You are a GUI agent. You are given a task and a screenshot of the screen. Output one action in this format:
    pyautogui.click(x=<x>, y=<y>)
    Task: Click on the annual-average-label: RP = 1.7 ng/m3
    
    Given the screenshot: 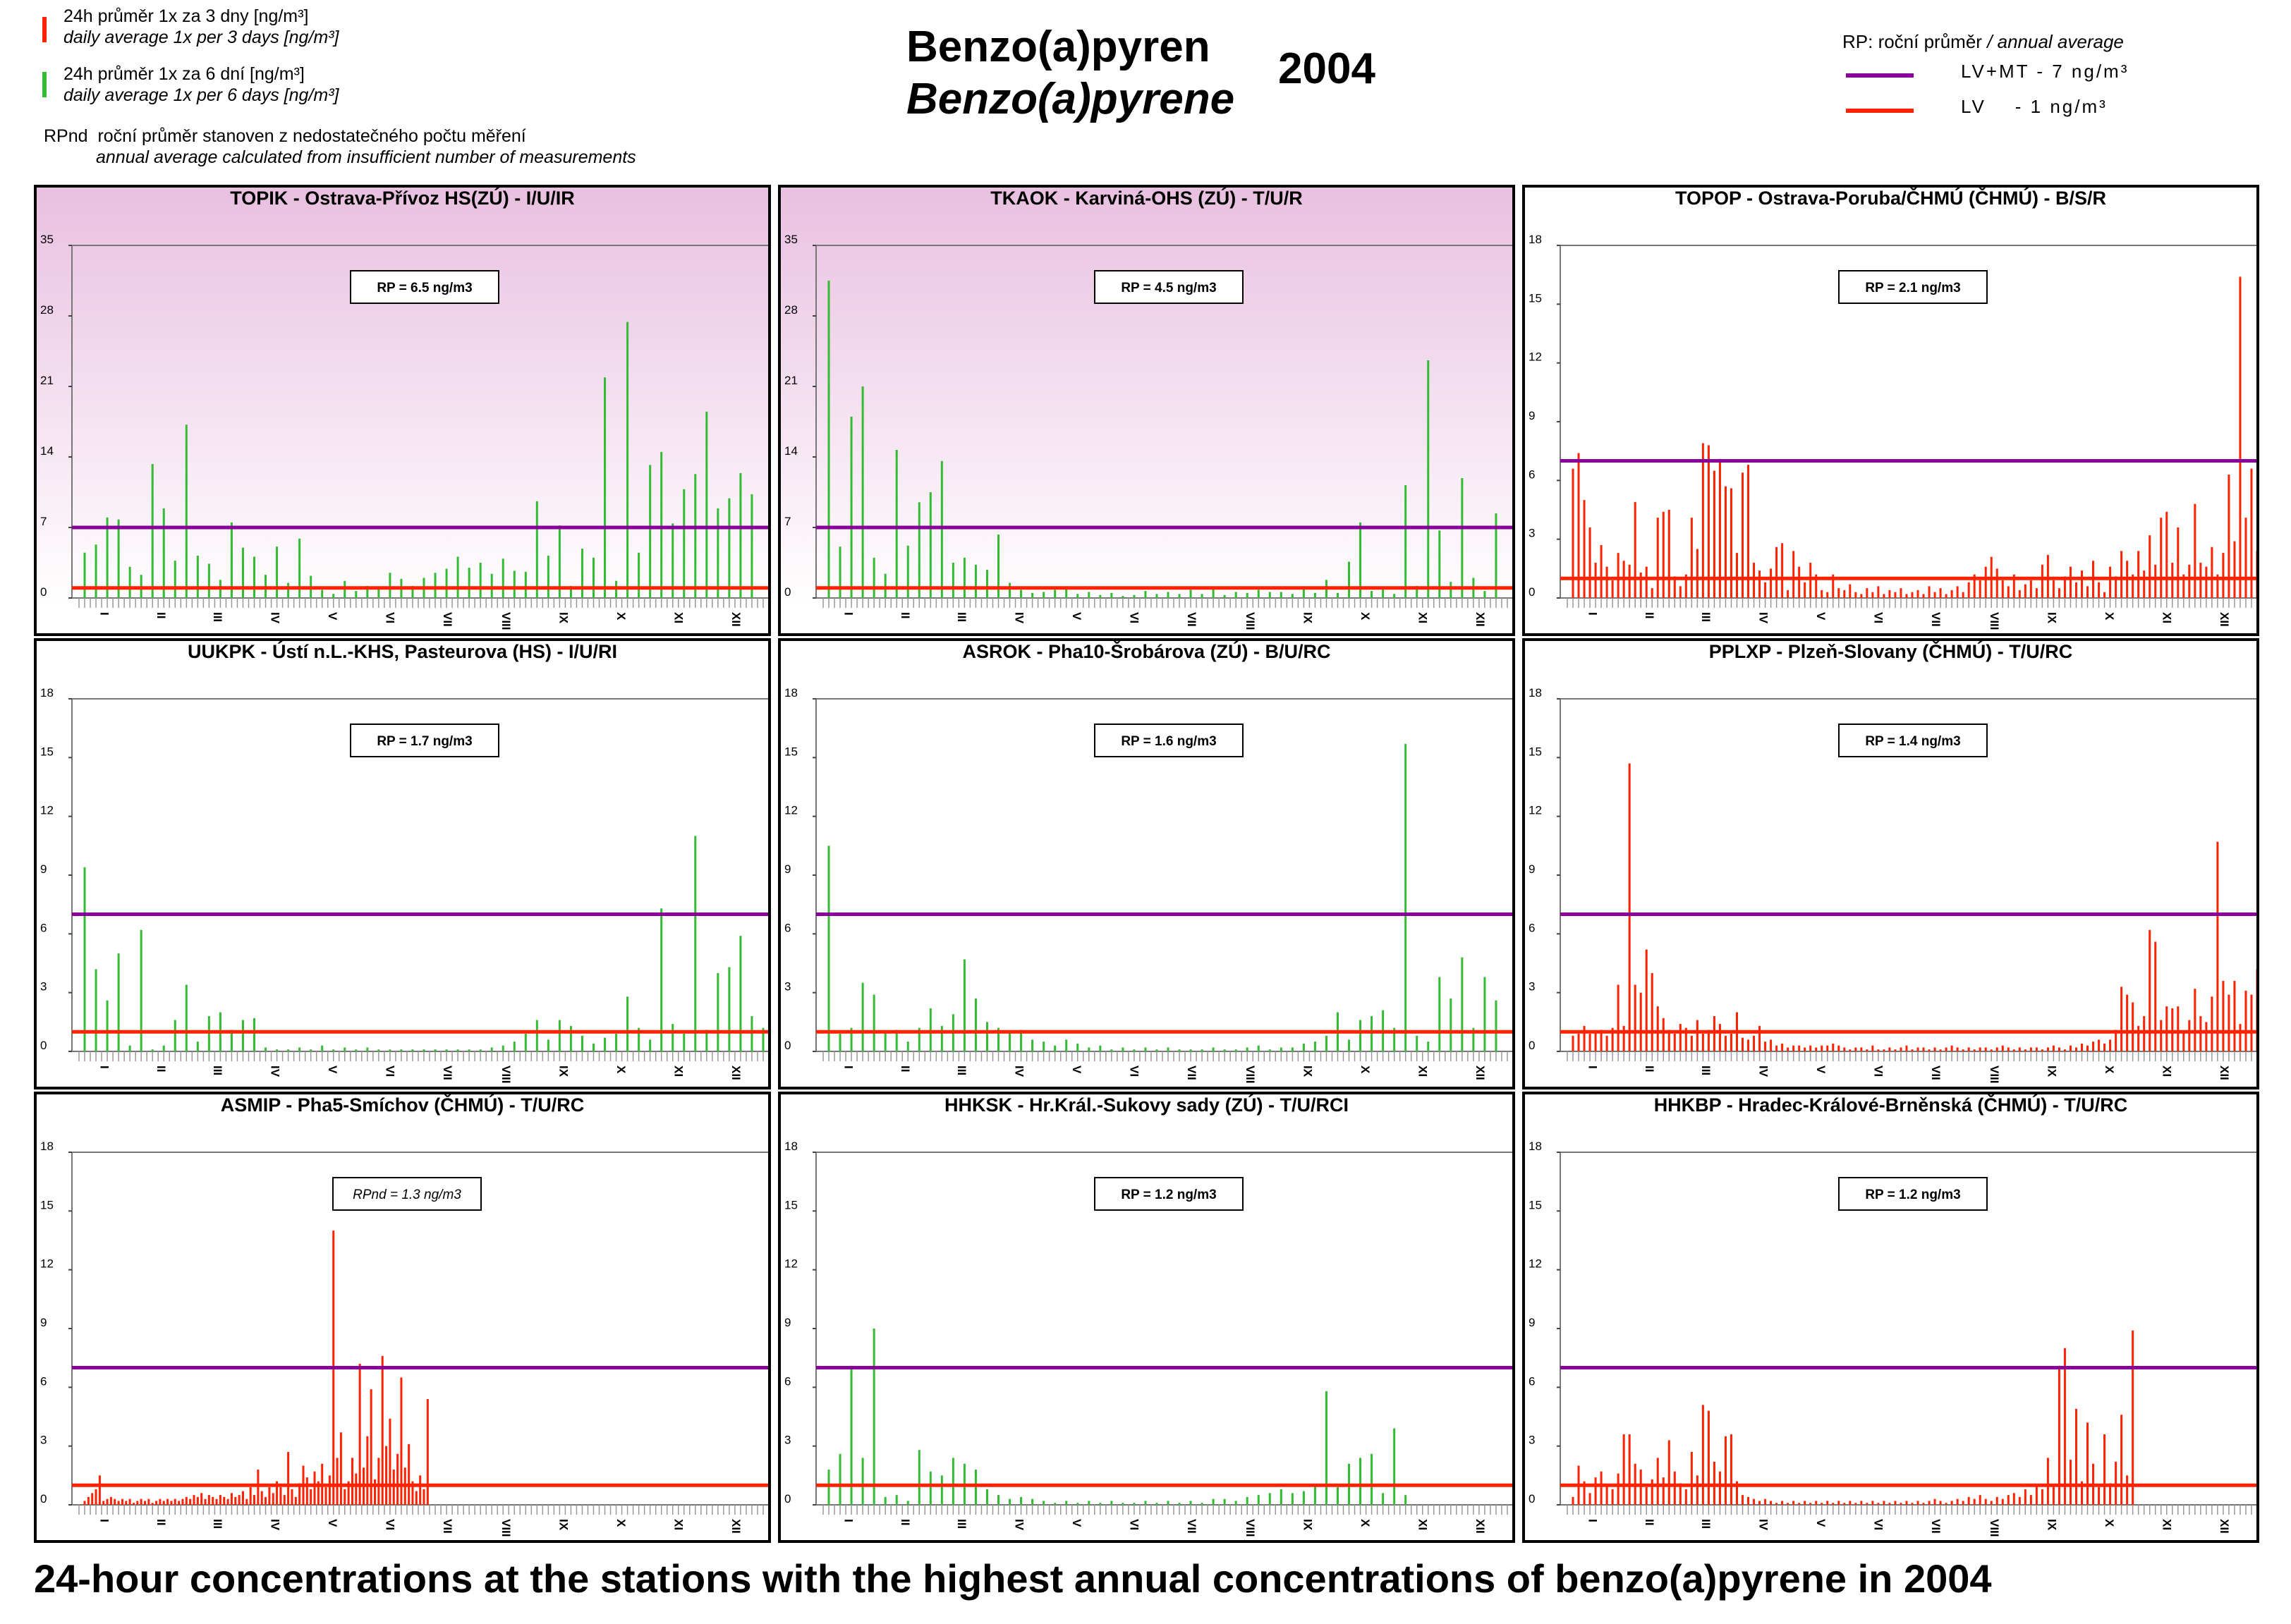 What is the action you would take?
    pyautogui.click(x=424, y=742)
    